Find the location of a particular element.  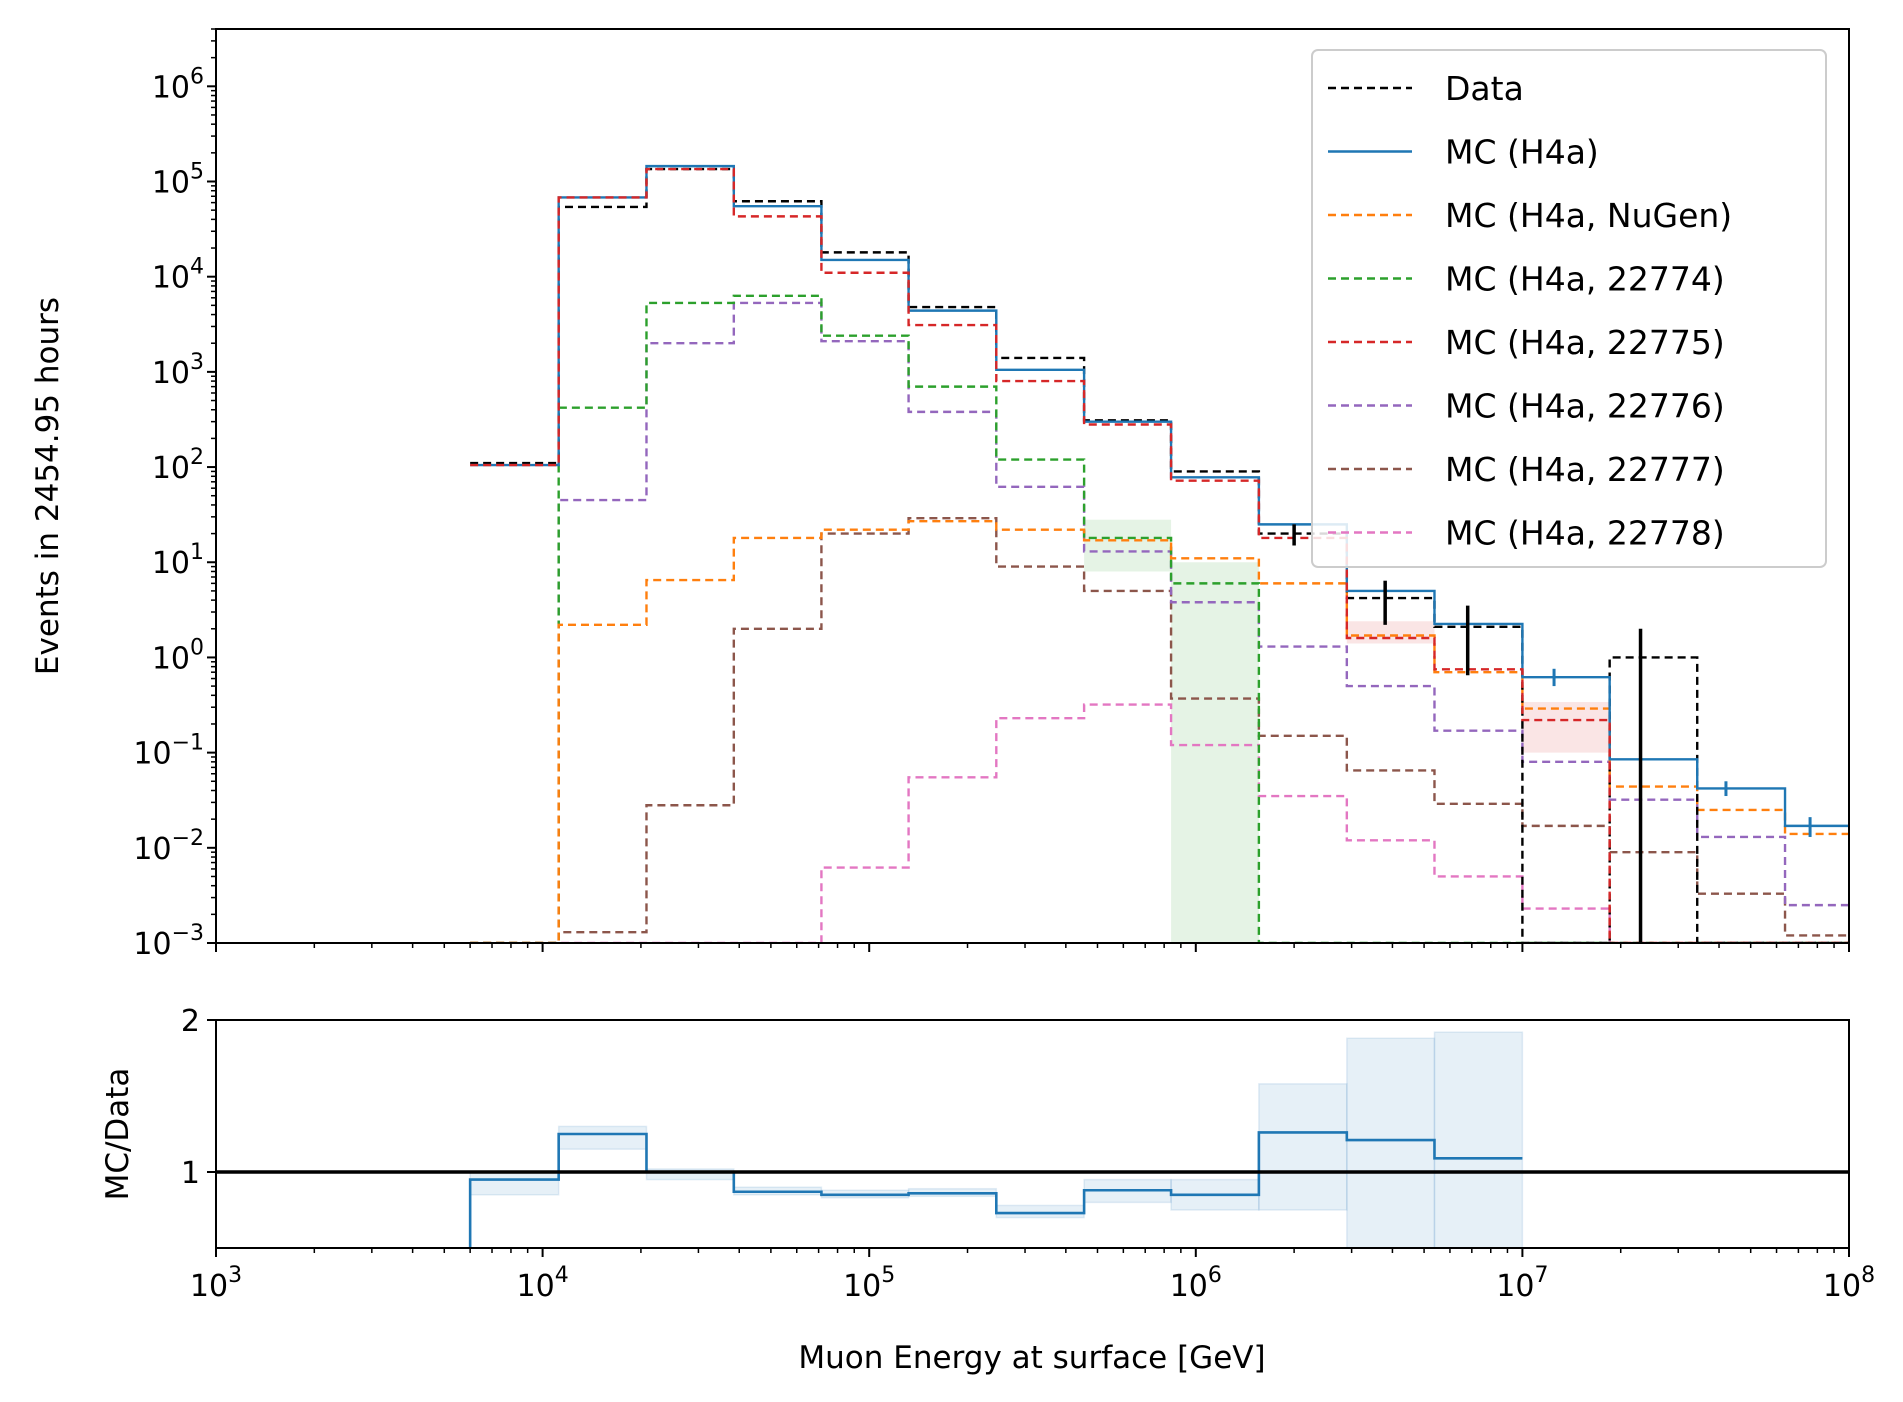

x-tick-label: 10⁶ is located at coordinates (1196, 1283).